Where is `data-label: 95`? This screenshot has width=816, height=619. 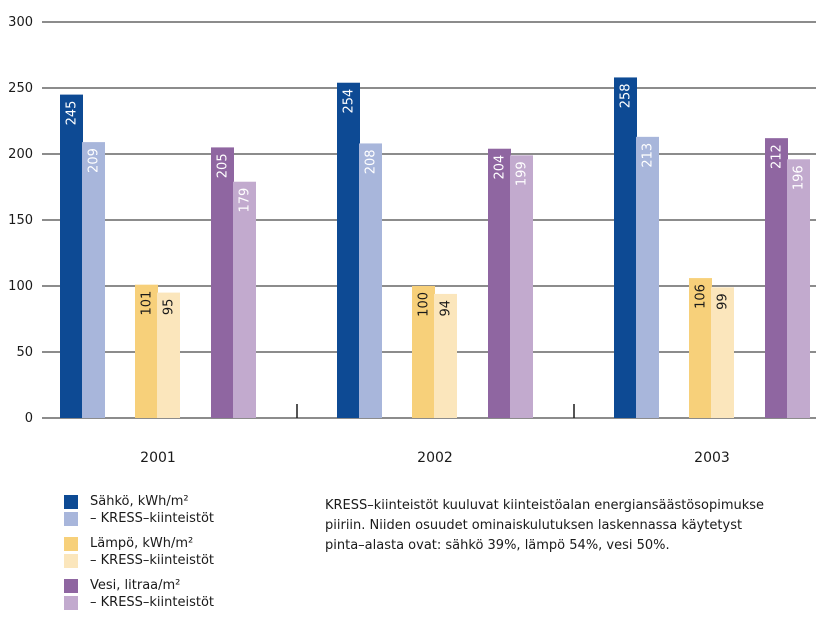
data-label: 95 is located at coordinates (169, 307).